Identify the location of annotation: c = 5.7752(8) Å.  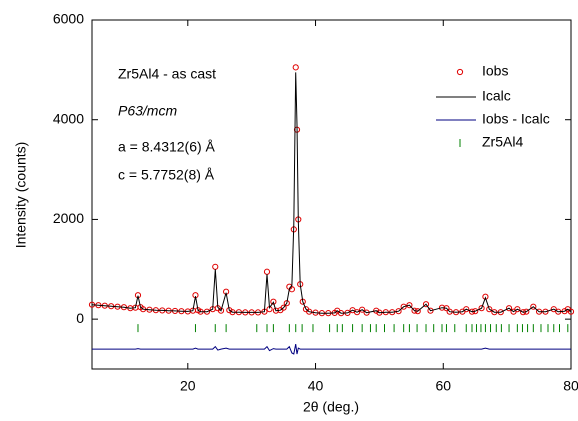
(166, 175).